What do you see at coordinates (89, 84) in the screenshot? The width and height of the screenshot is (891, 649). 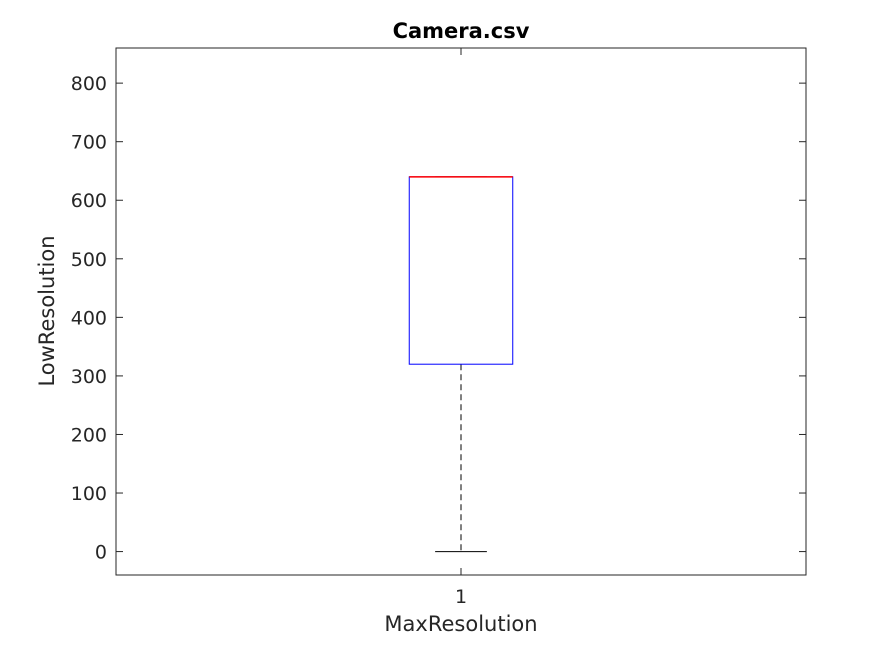 I see `y-tick-label: 800` at bounding box center [89, 84].